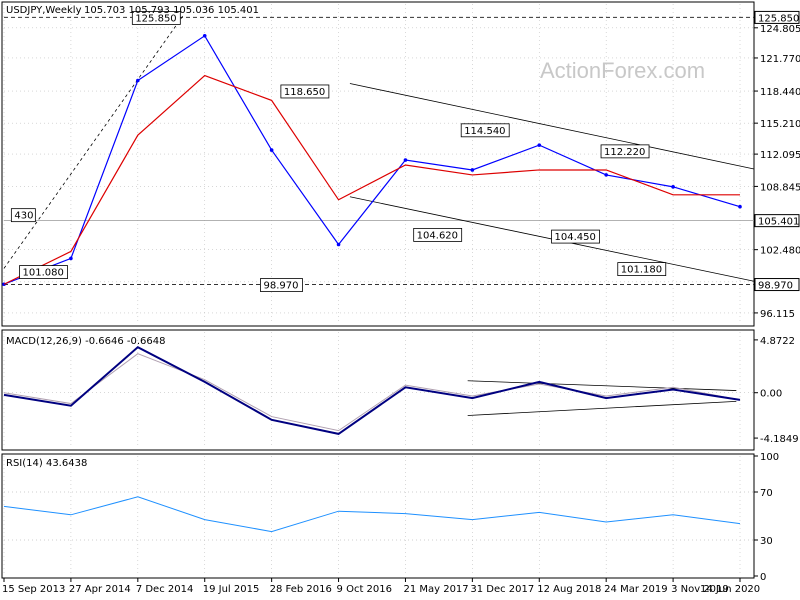 The image size is (800, 600). What do you see at coordinates (766, 541) in the screenshot?
I see `rsi-tick-label: 30` at bounding box center [766, 541].